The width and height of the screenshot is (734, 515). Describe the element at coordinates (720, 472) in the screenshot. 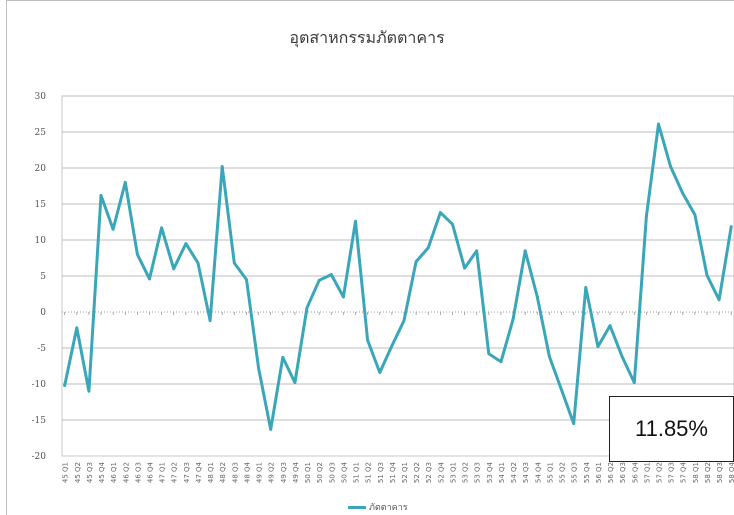

I see `x-tick-label: 58 Q3` at that location.